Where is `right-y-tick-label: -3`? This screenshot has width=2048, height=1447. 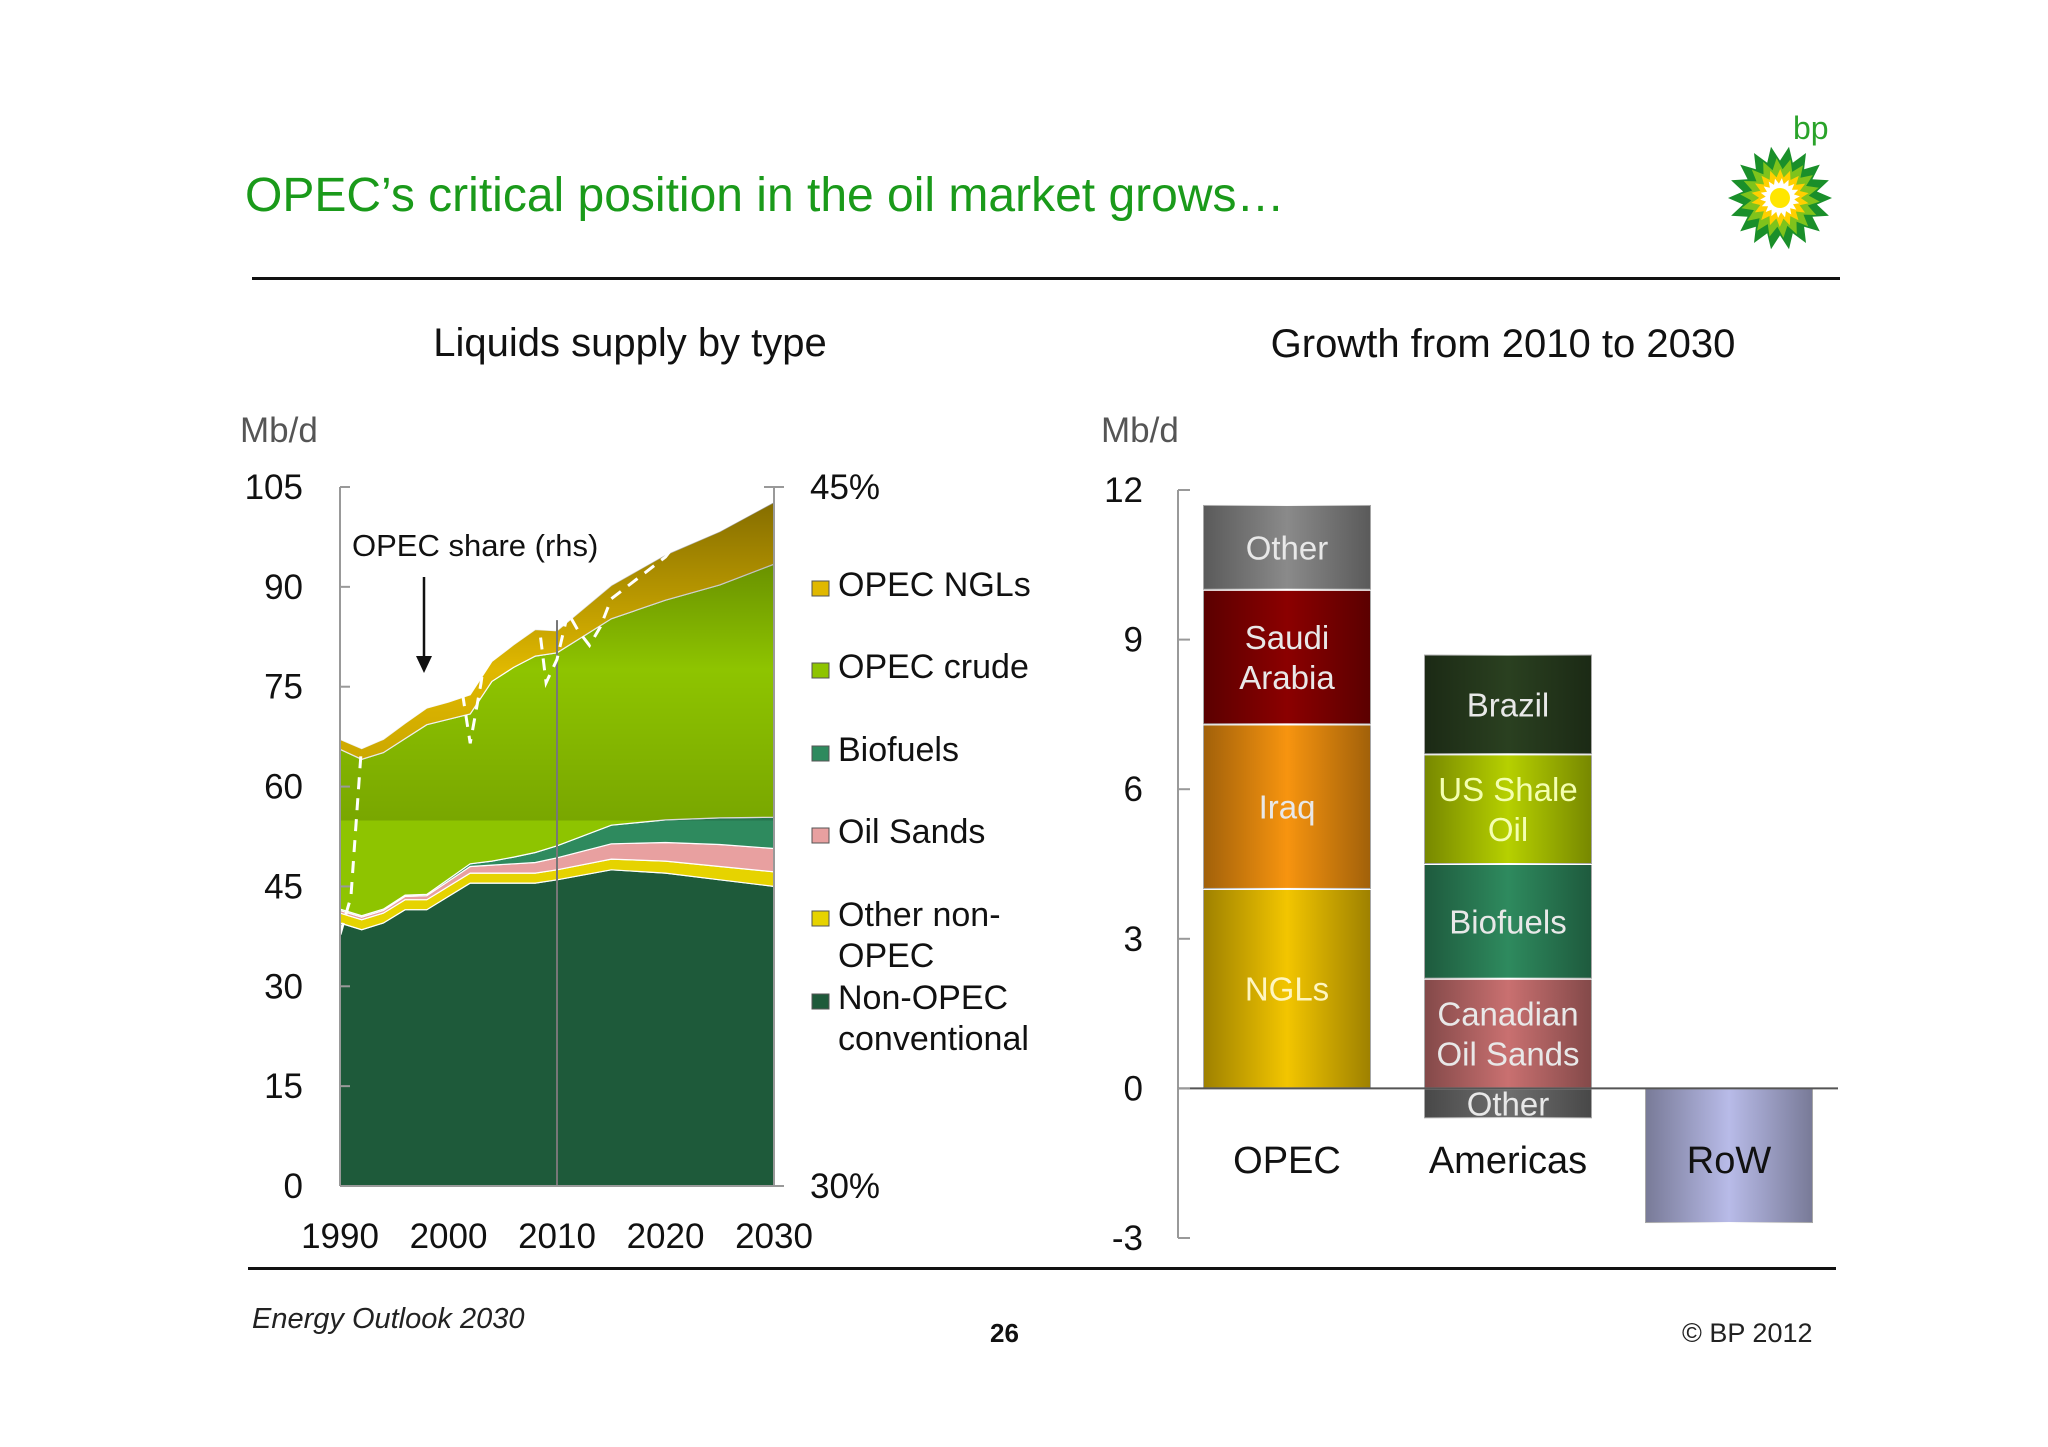 right-y-tick-label: -3 is located at coordinates (1127, 1238).